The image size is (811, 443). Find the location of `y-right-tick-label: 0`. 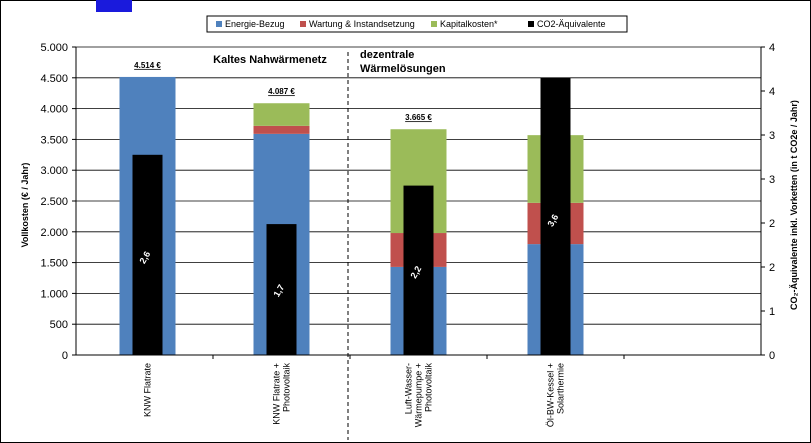

y-right-tick-label: 0 is located at coordinates (772, 356).